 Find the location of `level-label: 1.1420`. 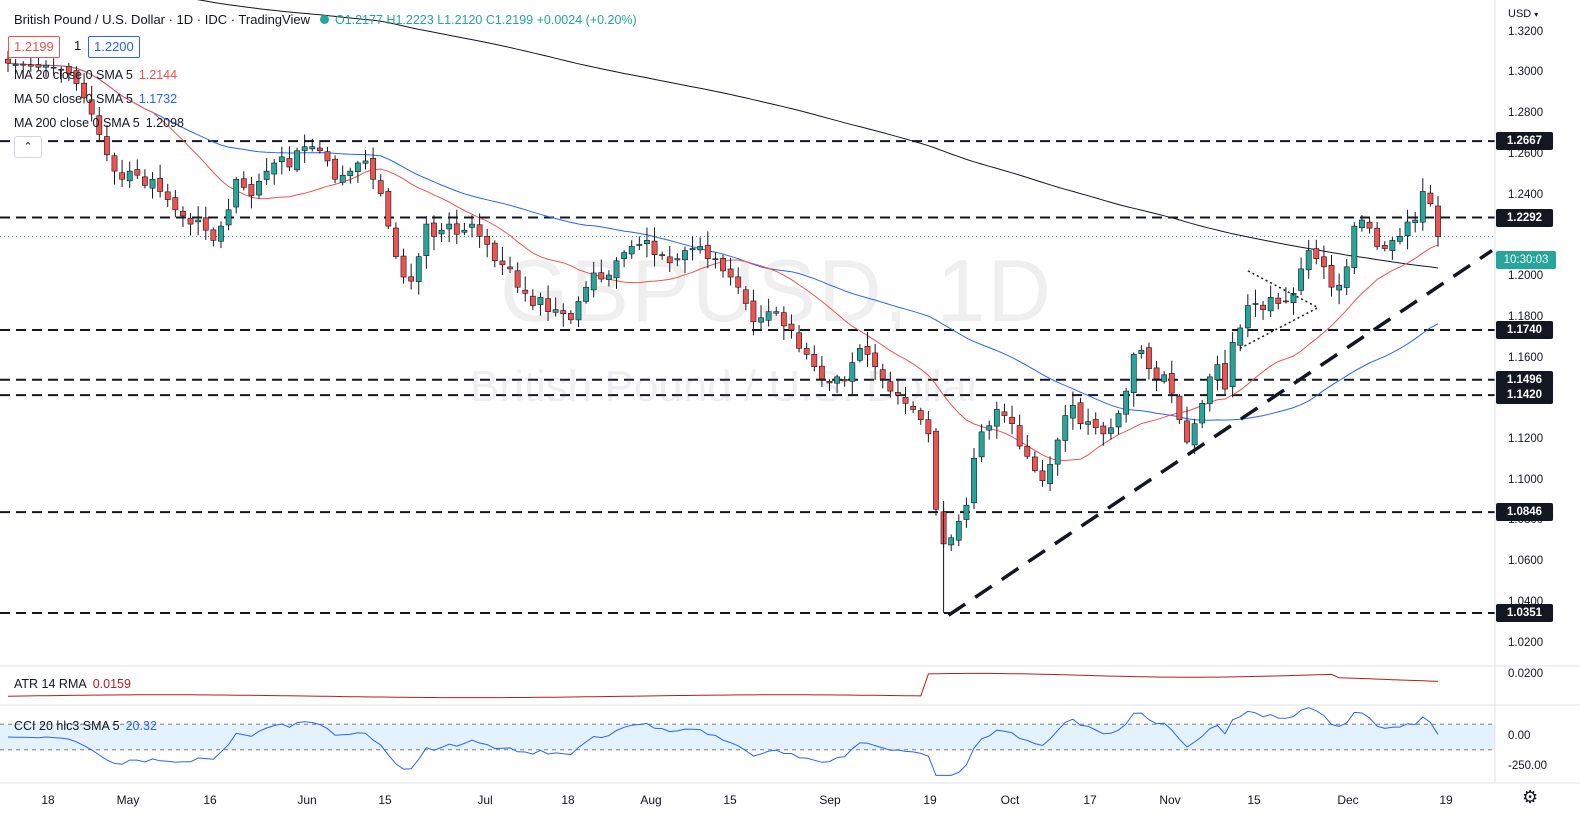

level-label: 1.1420 is located at coordinates (1524, 395).